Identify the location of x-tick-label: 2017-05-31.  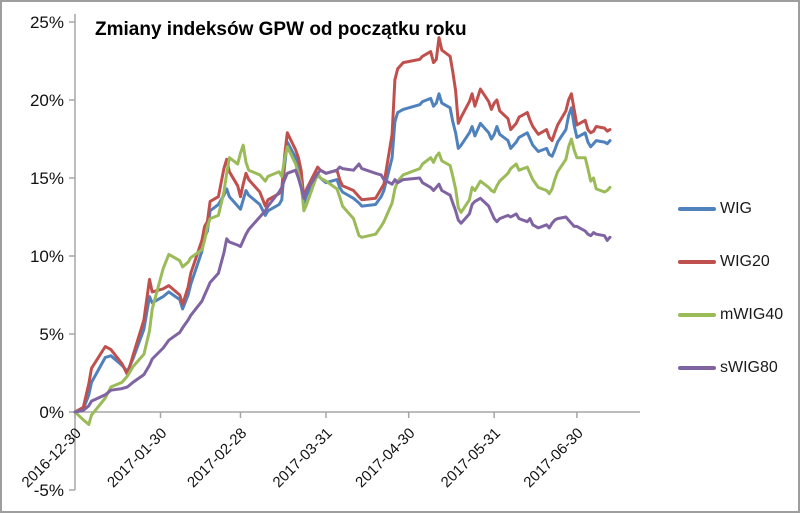
(471, 458).